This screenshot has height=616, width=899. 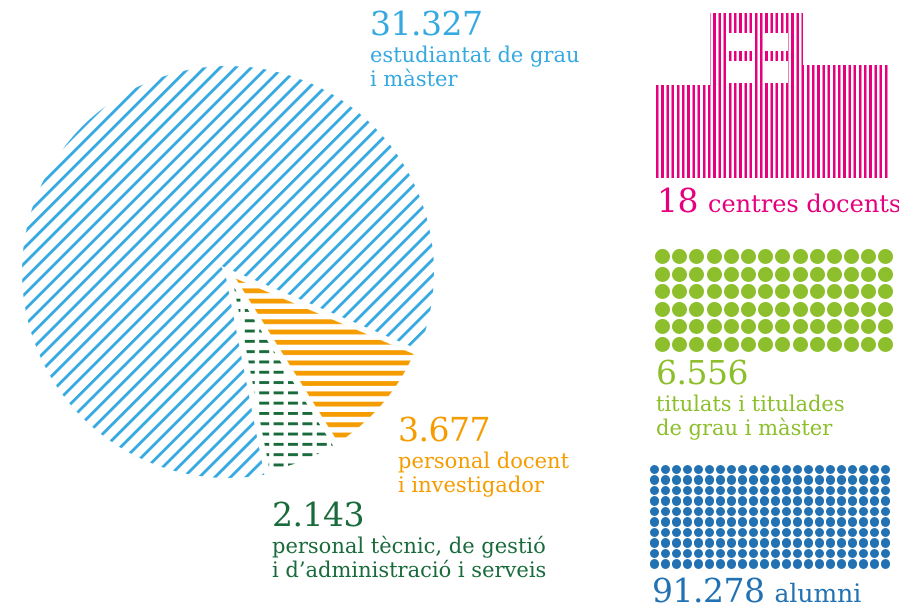 I want to click on pdi-label-line1: personal docent, so click(x=484, y=460).